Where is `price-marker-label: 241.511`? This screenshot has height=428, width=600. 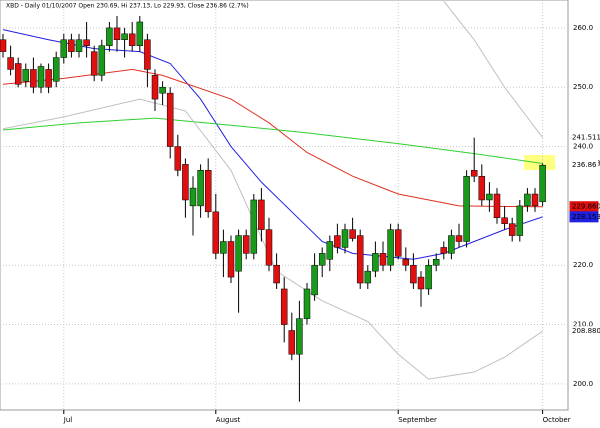 price-marker-label: 241.511 is located at coordinates (586, 138).